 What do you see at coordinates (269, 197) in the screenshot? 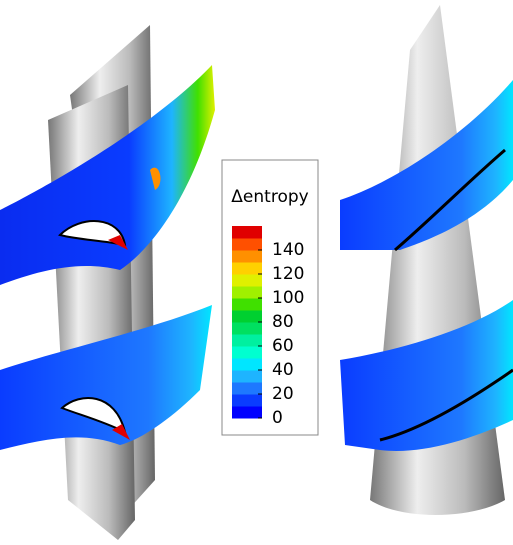
I see `legend-title: Δentropy` at bounding box center [269, 197].